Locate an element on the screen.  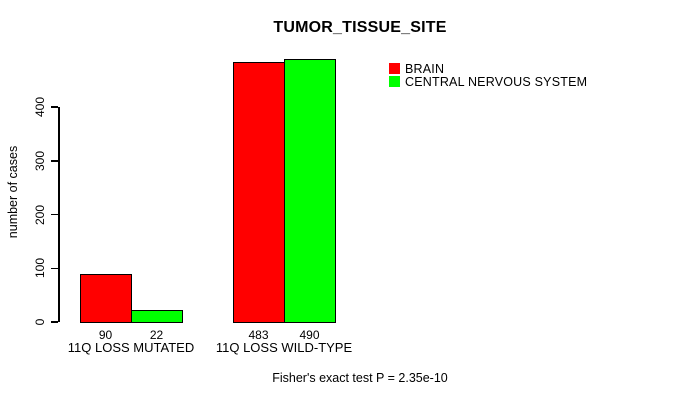
x-group-label: 11Q LOSS WILD-TYPE is located at coordinates (284, 347).